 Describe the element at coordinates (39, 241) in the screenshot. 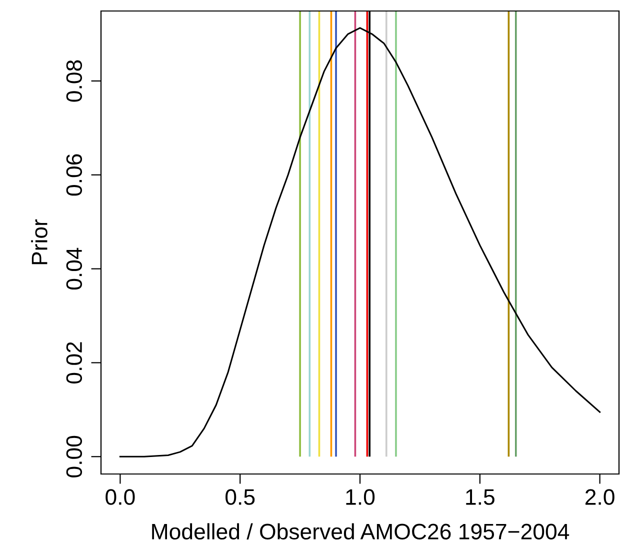

I see `y-axis-title: Prior` at that location.